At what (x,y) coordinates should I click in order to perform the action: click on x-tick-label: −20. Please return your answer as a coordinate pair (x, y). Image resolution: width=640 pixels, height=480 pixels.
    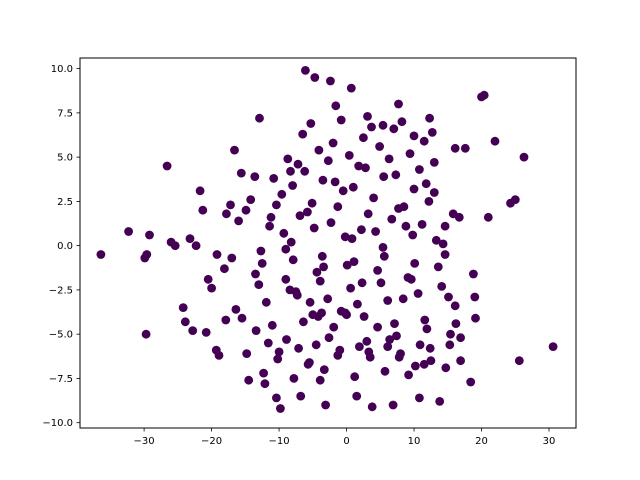
    Looking at the image, I should click on (211, 441).